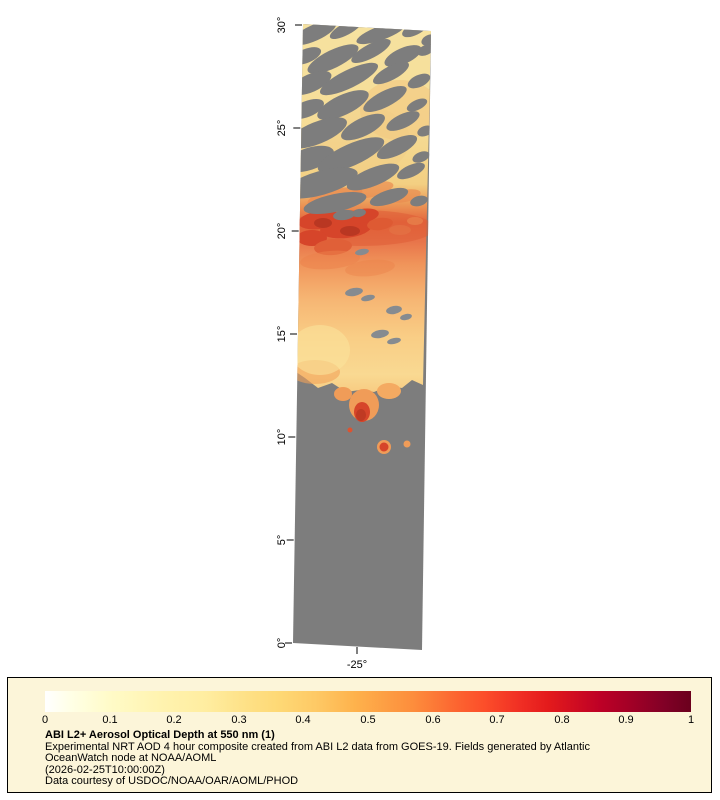 This screenshot has height=800, width=720. What do you see at coordinates (368, 720) in the screenshot?
I see `colorbar-tick: 0.5` at bounding box center [368, 720].